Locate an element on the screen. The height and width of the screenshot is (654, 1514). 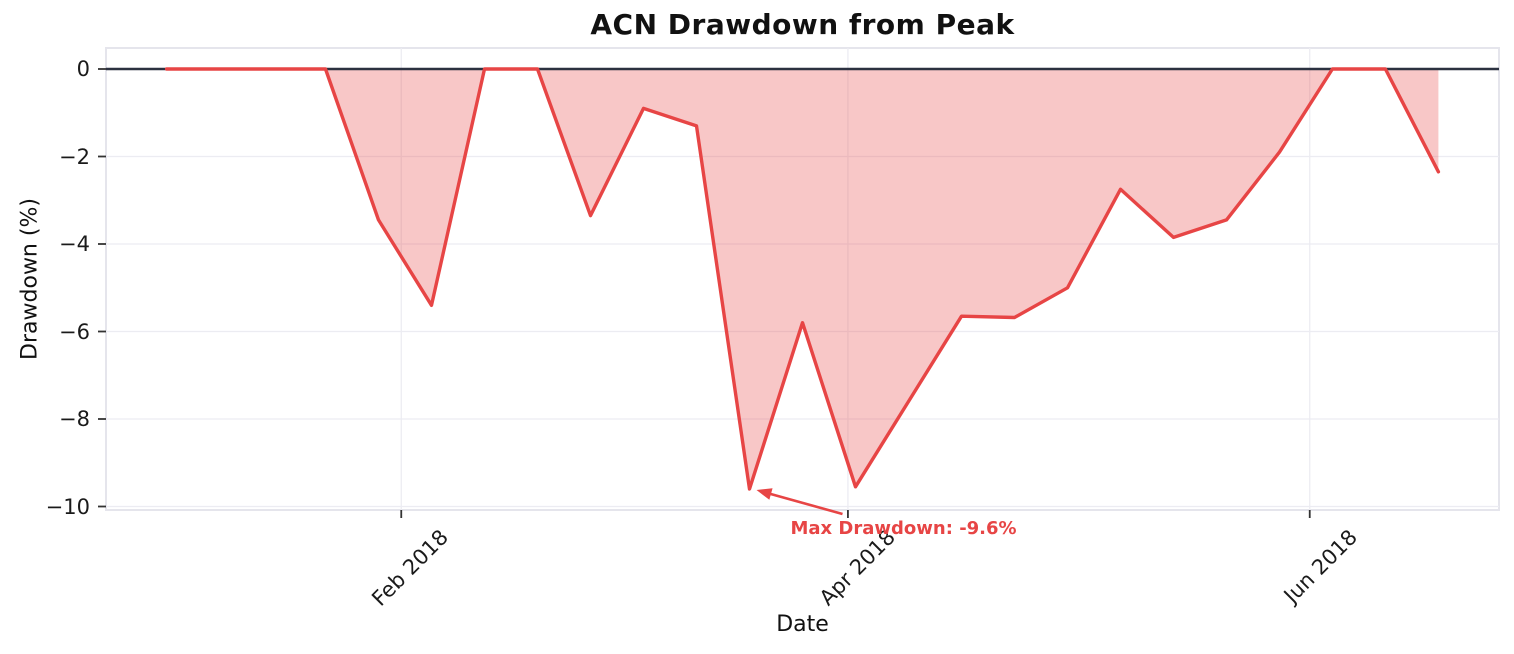
y-tick-label: −8 is located at coordinates (74, 419).